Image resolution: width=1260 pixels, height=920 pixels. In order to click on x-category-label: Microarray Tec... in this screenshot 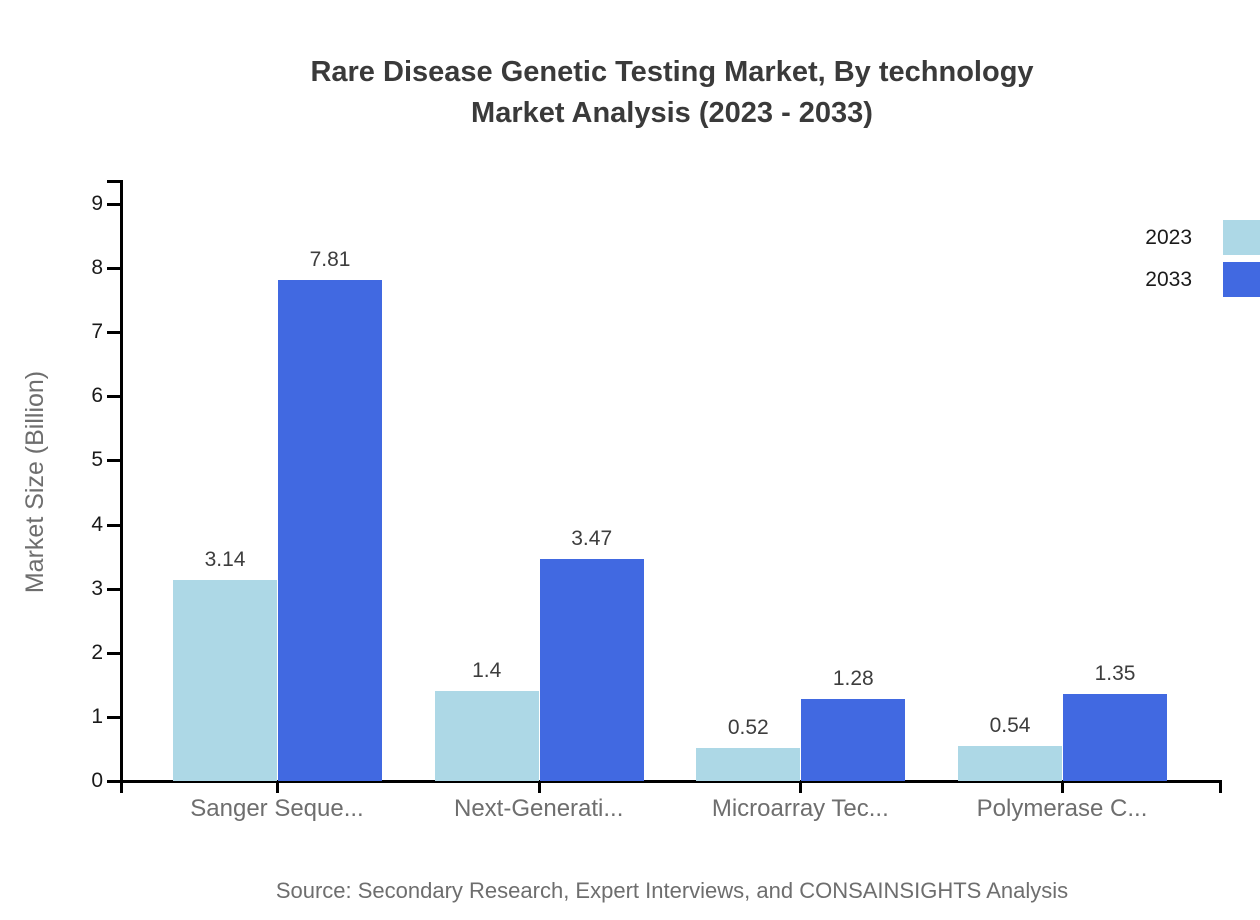, I will do `click(800, 808)`.